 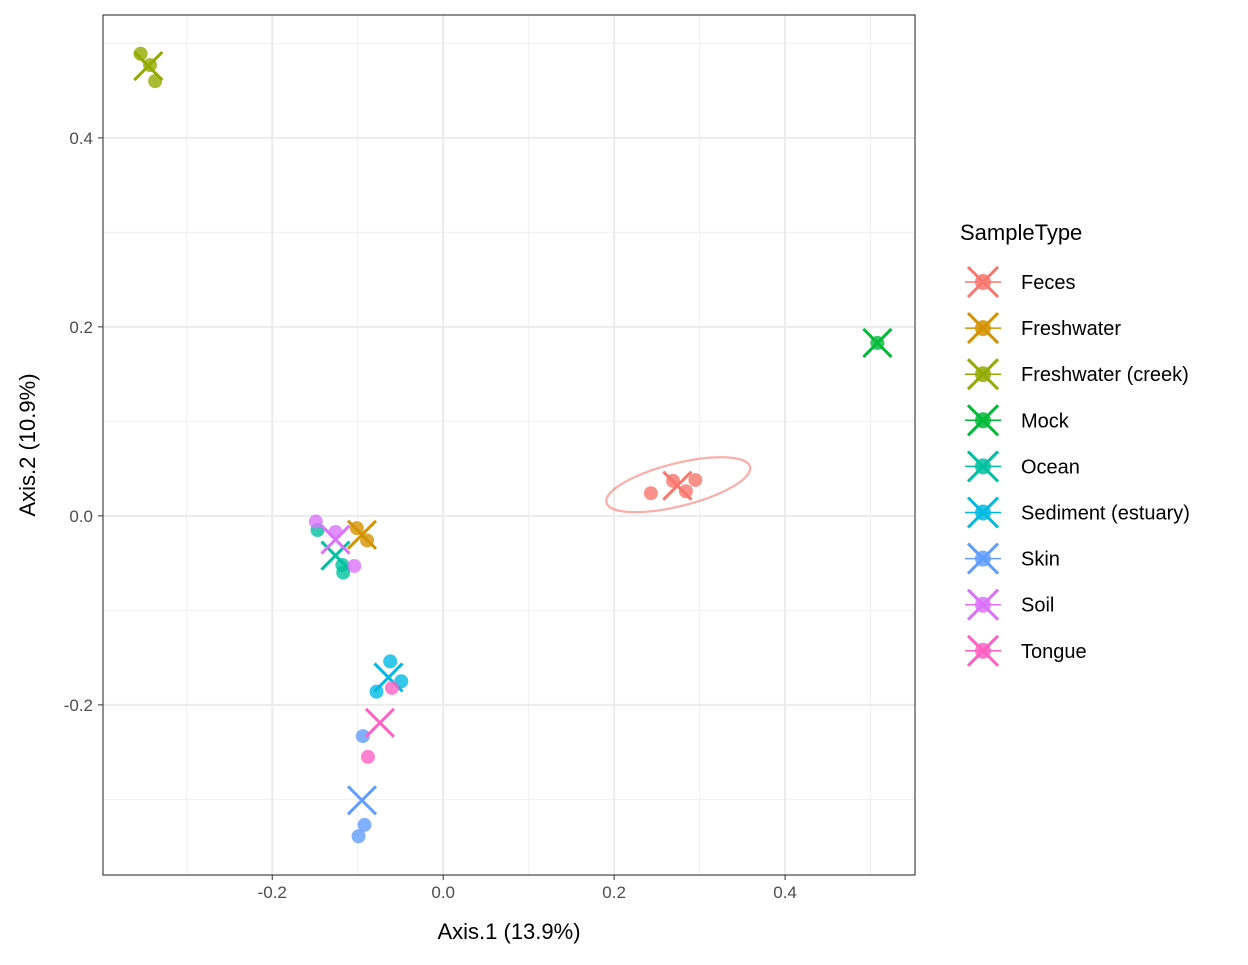 I want to click on y-tick-label: 0.4, so click(x=81, y=138).